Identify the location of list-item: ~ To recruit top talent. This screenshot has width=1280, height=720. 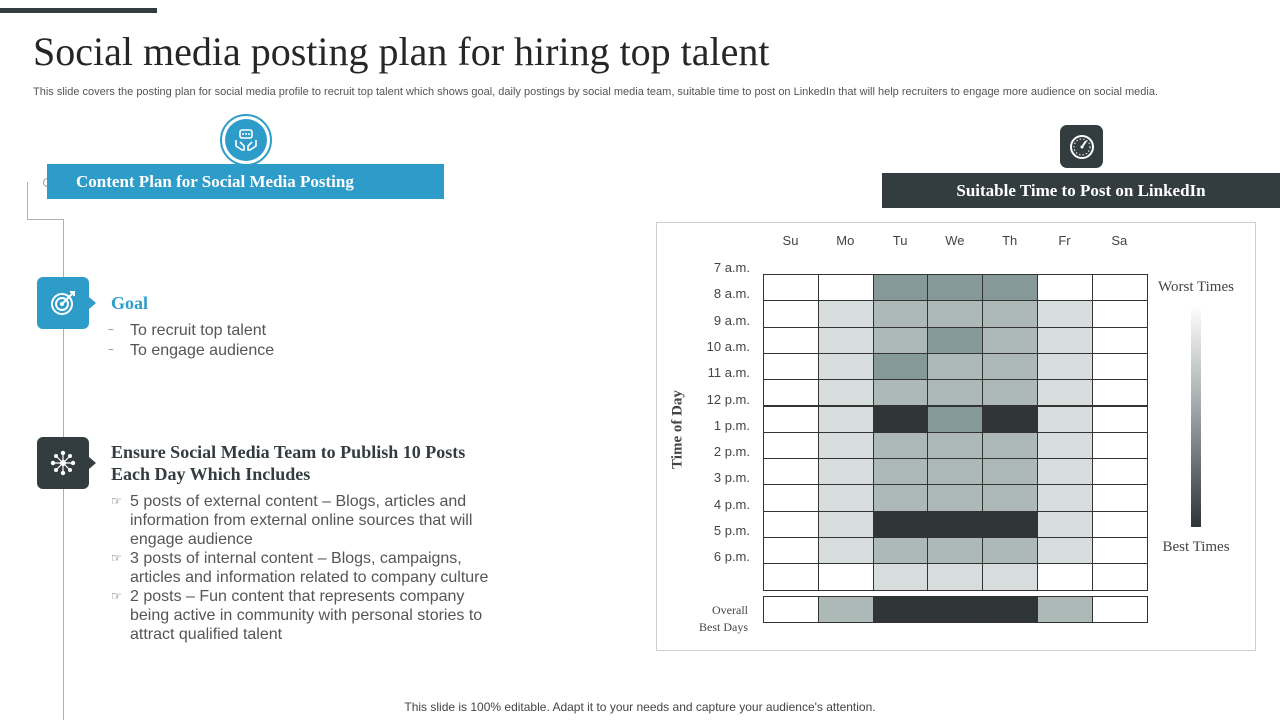
(187, 330).